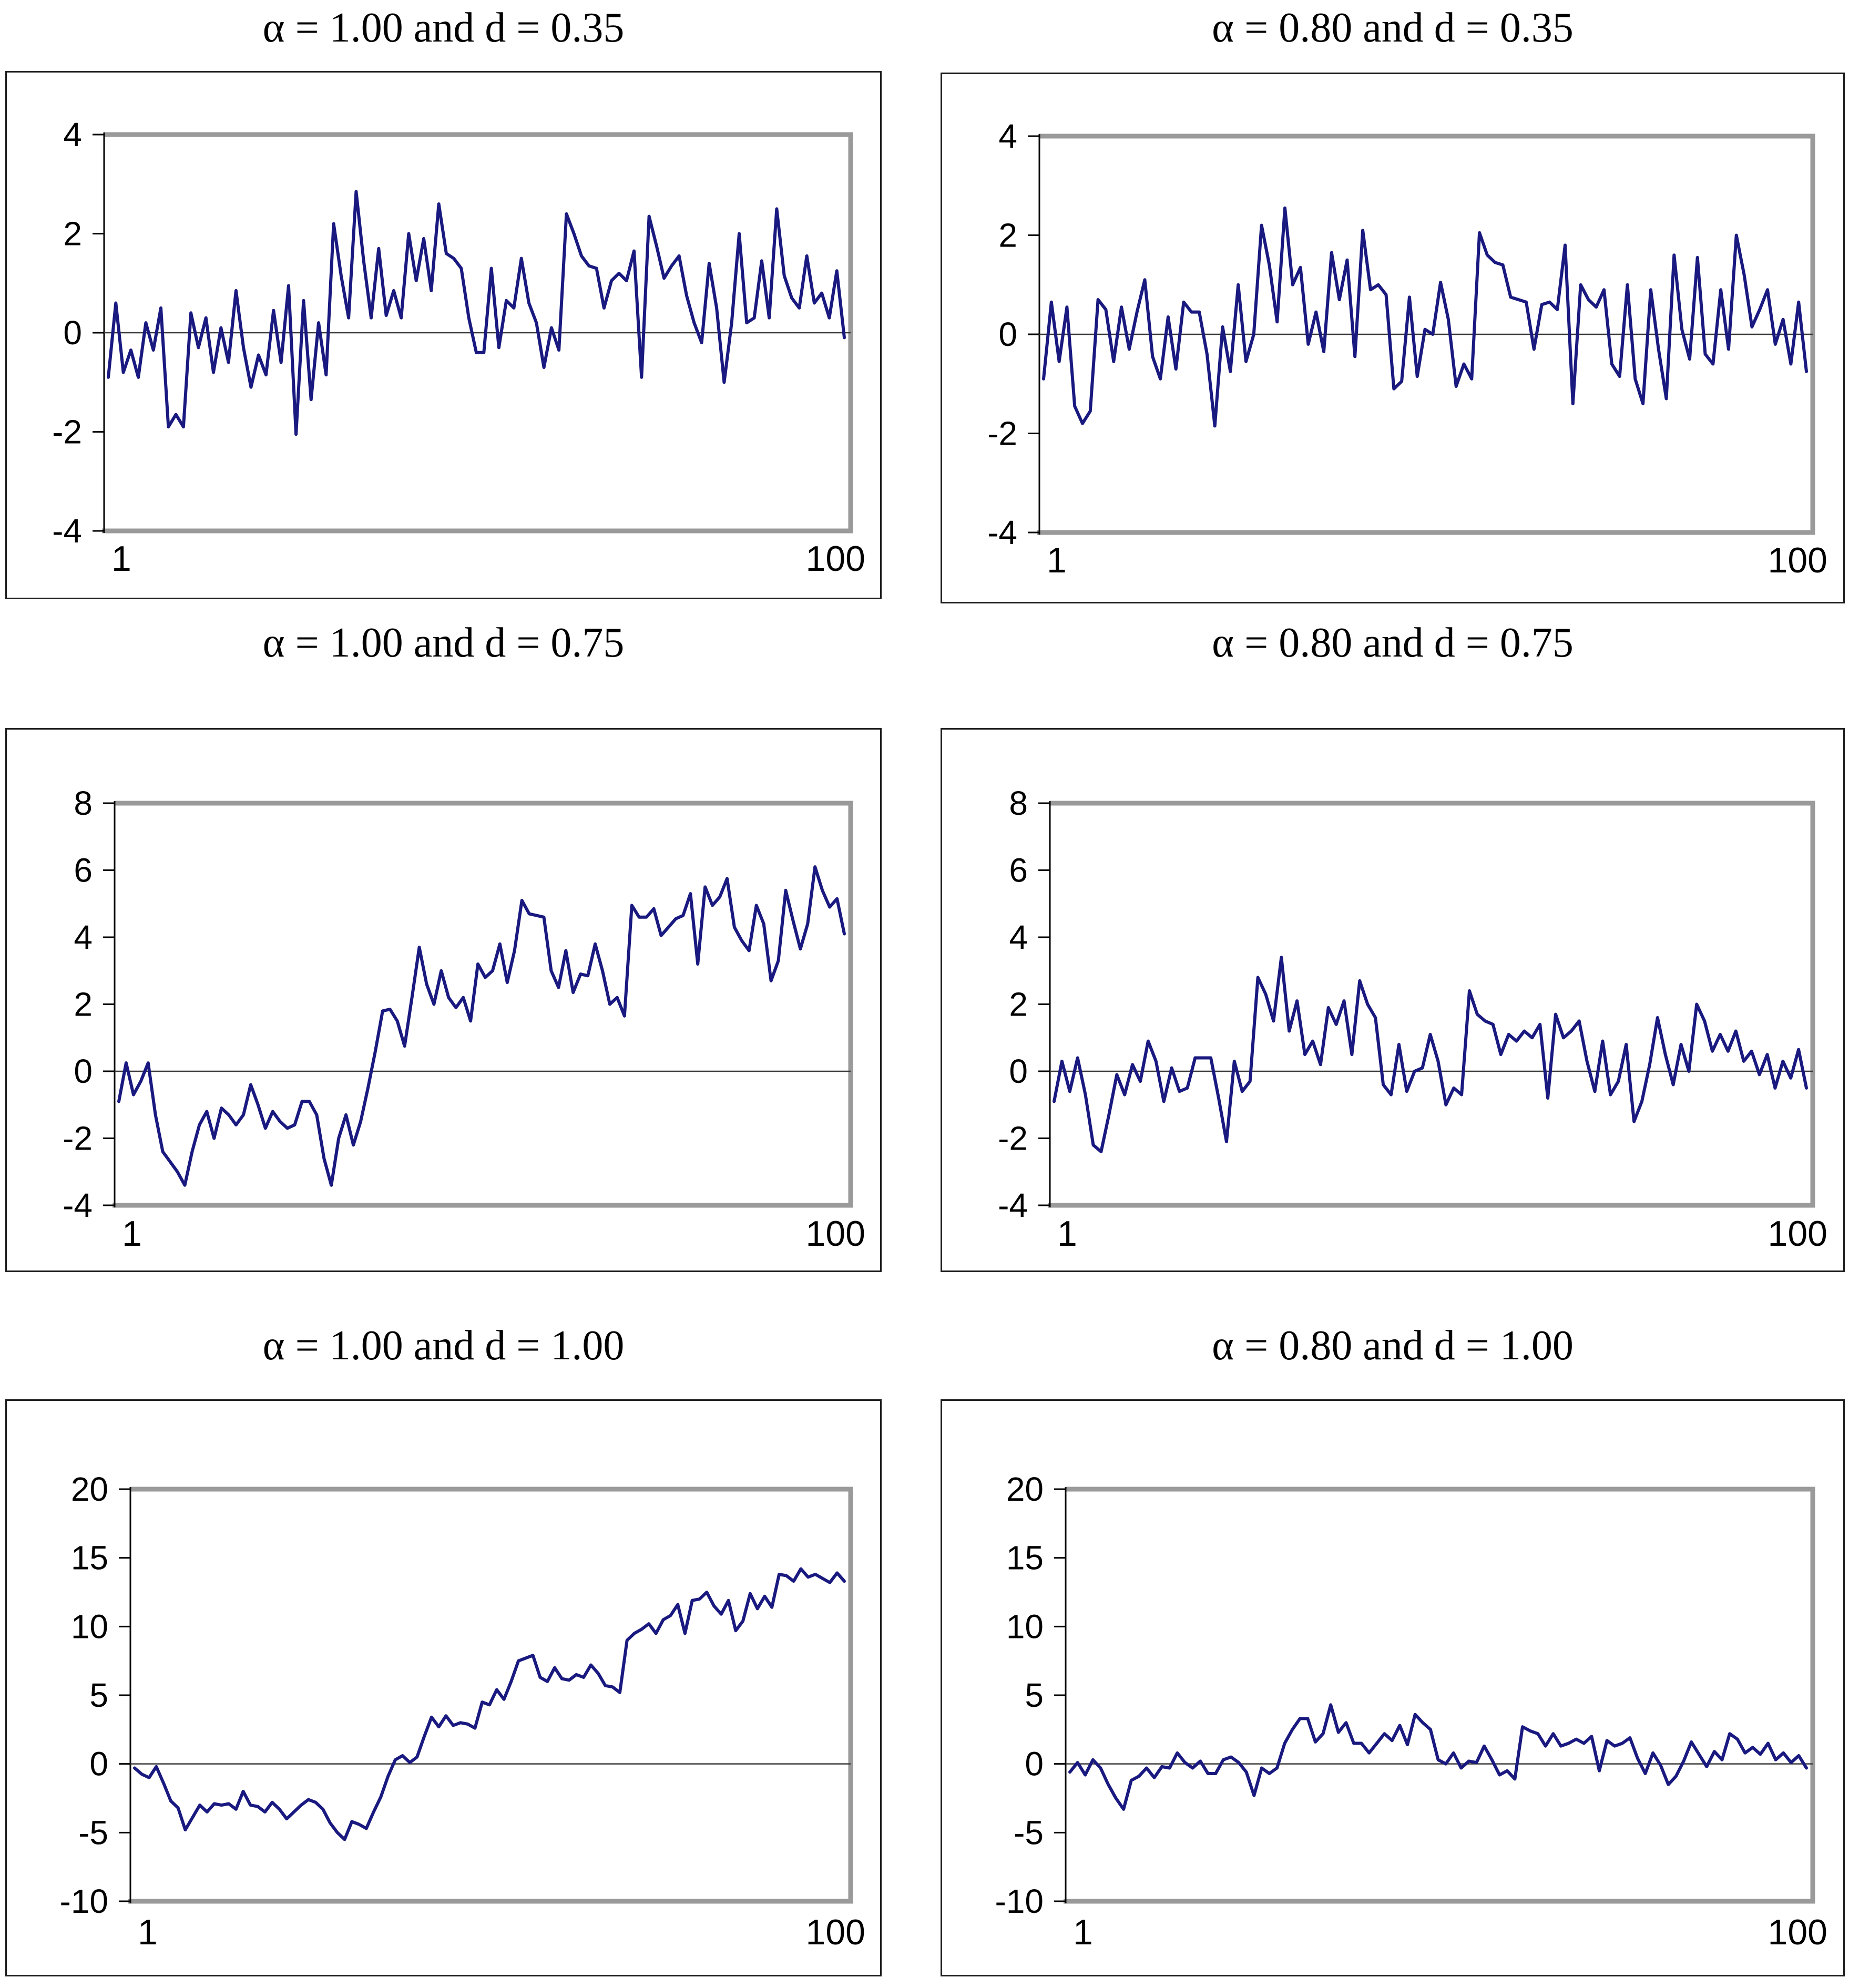  Describe the element at coordinates (443, 28) in the screenshot. I see `chart-title: α = 1.00 and d = 0.35` at that location.